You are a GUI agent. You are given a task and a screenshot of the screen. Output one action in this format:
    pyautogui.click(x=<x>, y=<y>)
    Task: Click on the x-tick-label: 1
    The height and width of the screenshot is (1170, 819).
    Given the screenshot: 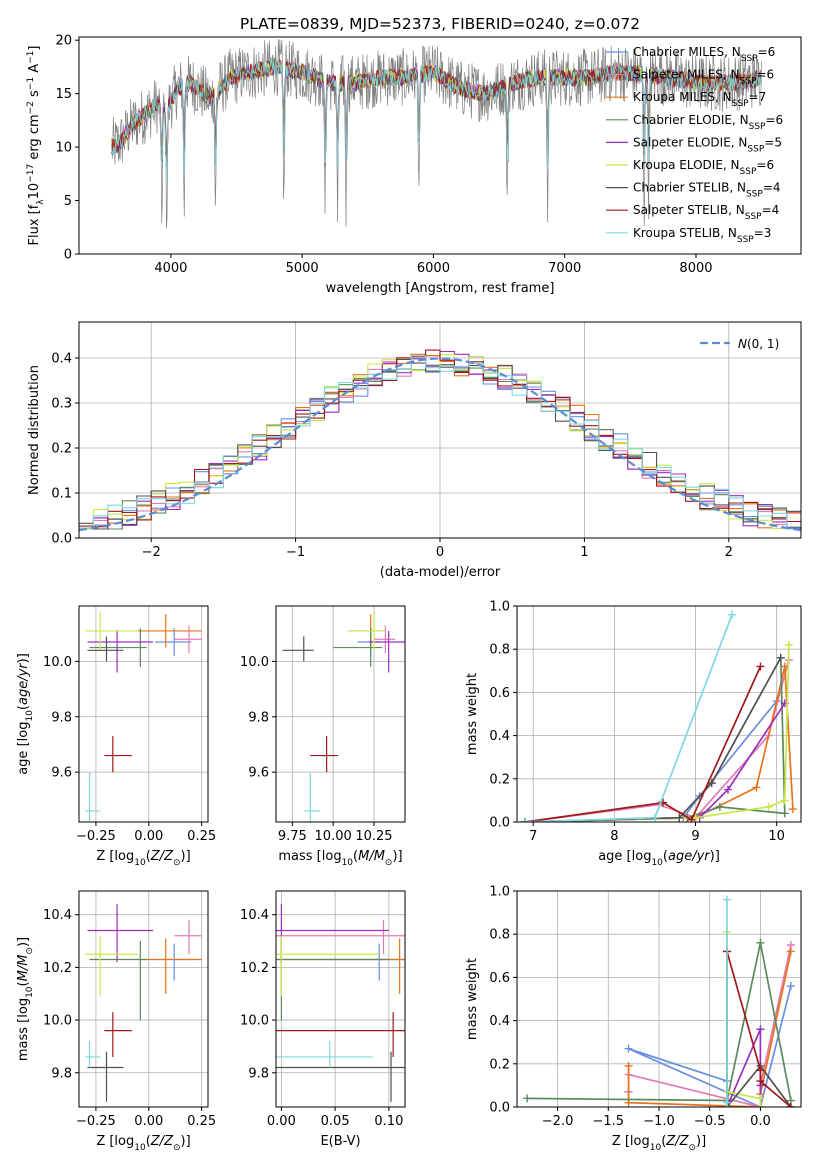 What is the action you would take?
    pyautogui.click(x=584, y=552)
    